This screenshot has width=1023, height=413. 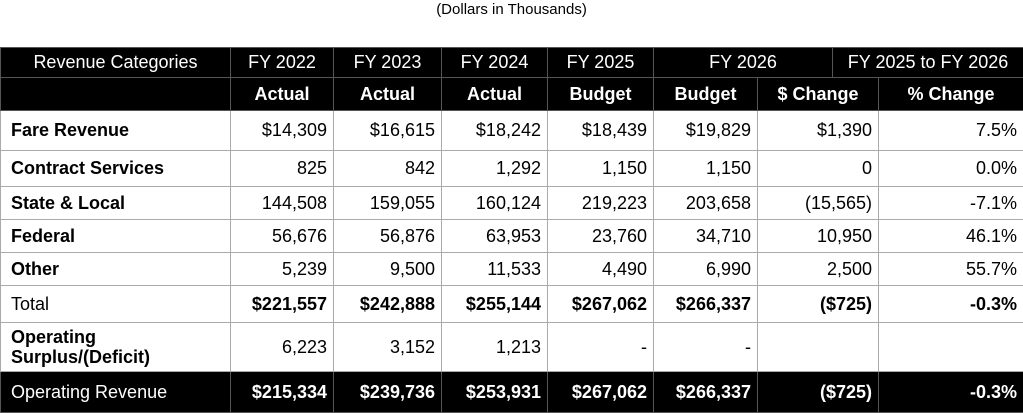 I want to click on value-cell: 7.5%, so click(x=950, y=130).